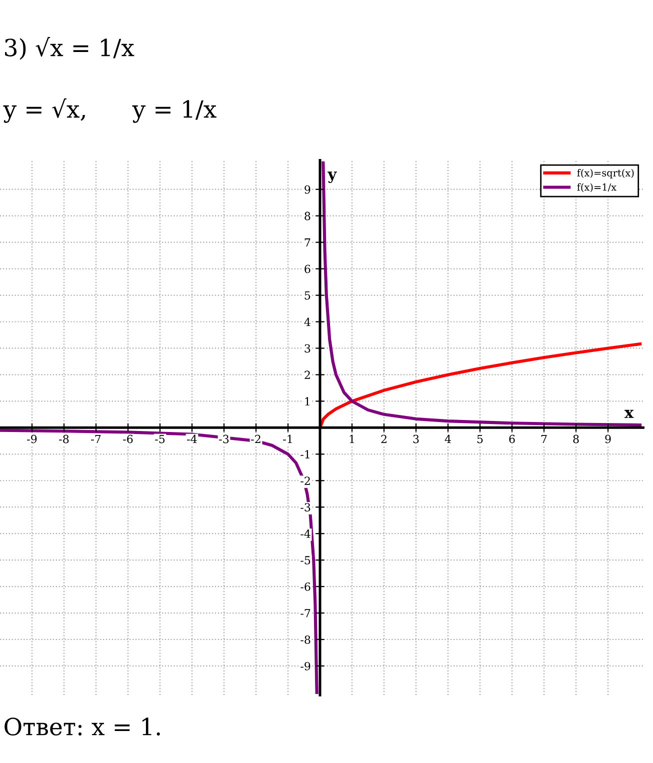  What do you see at coordinates (596, 187) in the screenshot?
I see `legend-label: f(x)=1/x` at bounding box center [596, 187].